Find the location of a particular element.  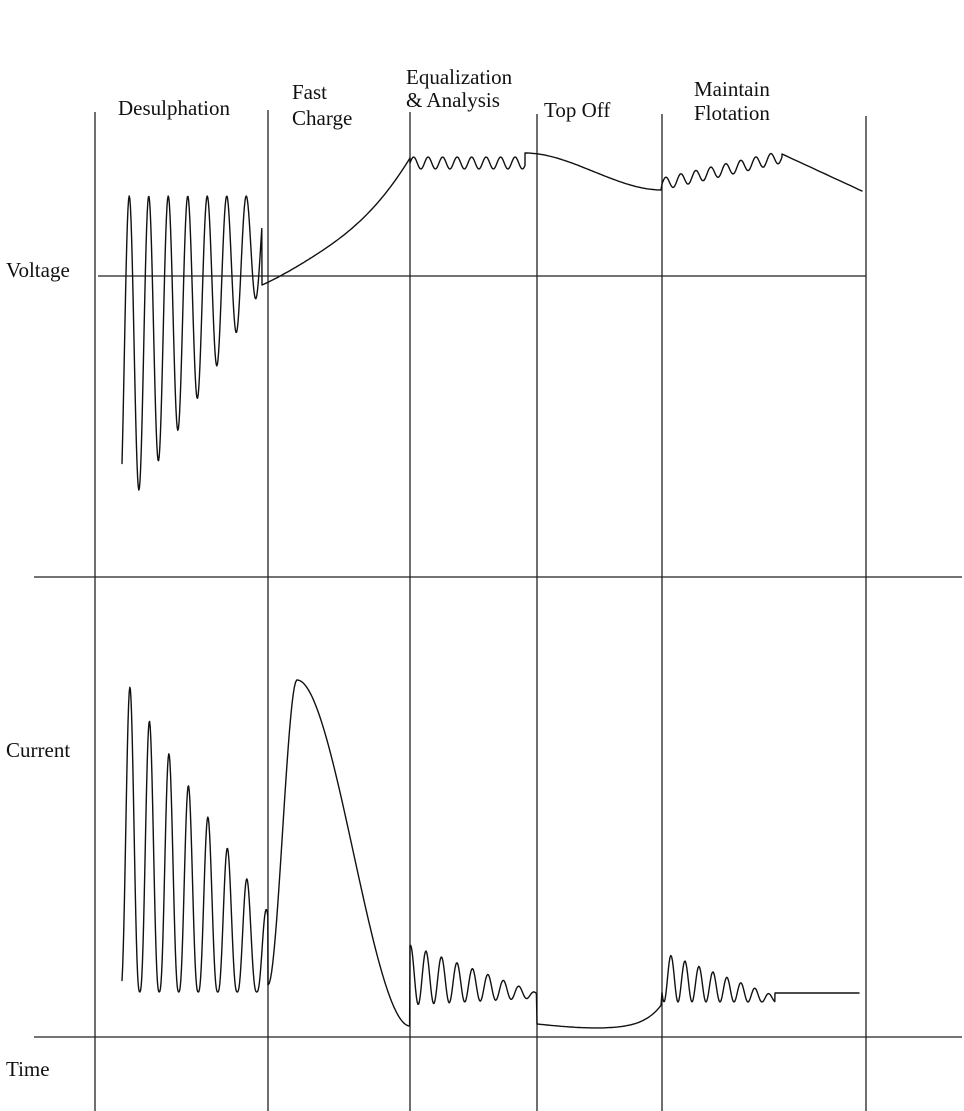

phase-label-top-off: Top Off is located at coordinates (577, 110).